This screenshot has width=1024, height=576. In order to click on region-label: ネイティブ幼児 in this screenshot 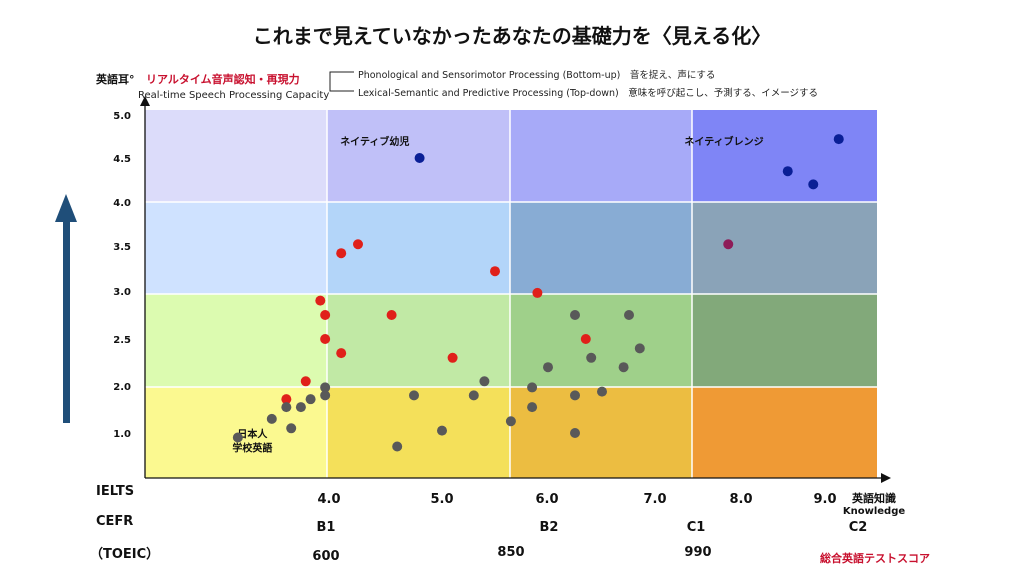, I will do `click(374, 141)`.